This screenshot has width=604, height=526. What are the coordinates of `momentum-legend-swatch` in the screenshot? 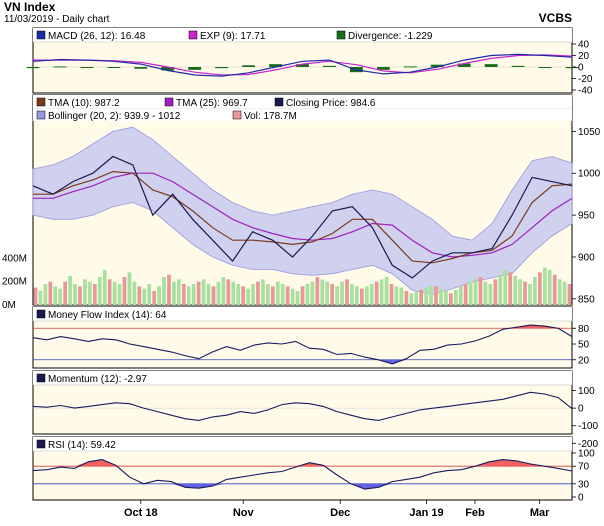 It's located at (41, 378).